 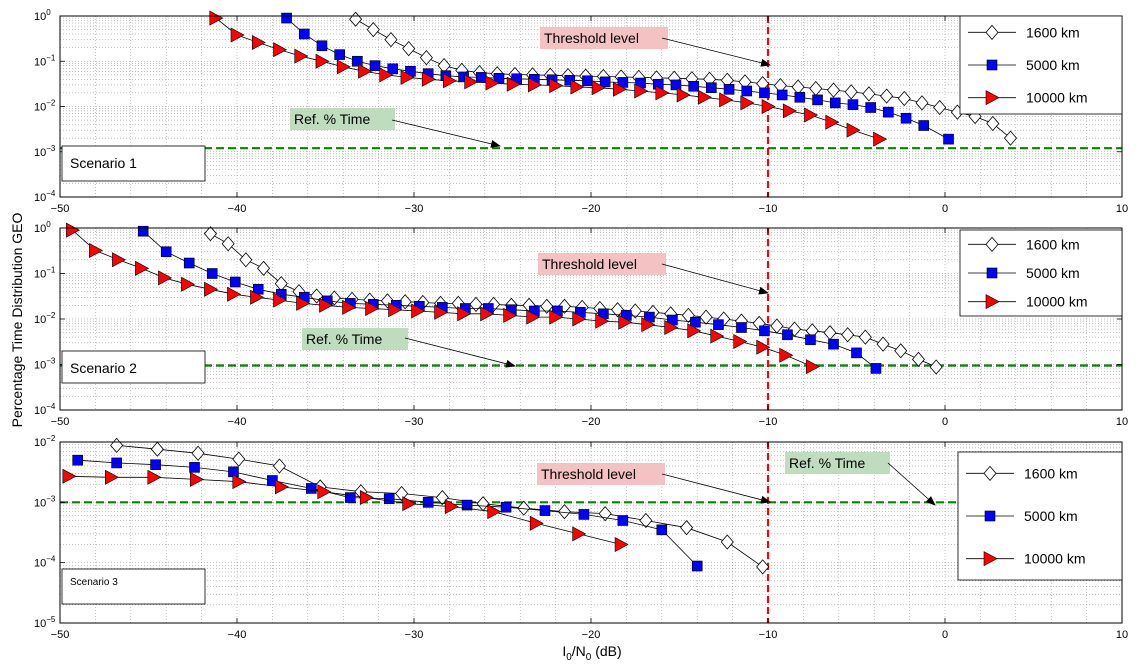 I want to click on y-tick-exponent: −4, so click(x=51, y=559).